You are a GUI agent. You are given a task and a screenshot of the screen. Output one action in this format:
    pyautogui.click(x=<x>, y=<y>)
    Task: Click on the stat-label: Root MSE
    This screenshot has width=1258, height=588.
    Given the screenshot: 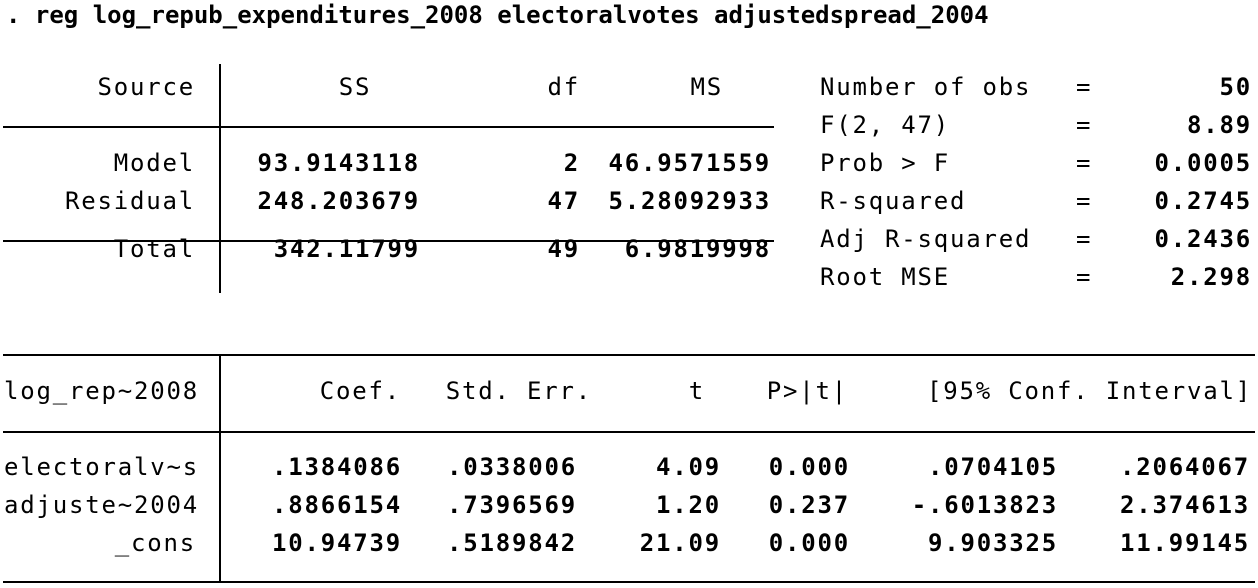 What is the action you would take?
    pyautogui.click(x=885, y=277)
    